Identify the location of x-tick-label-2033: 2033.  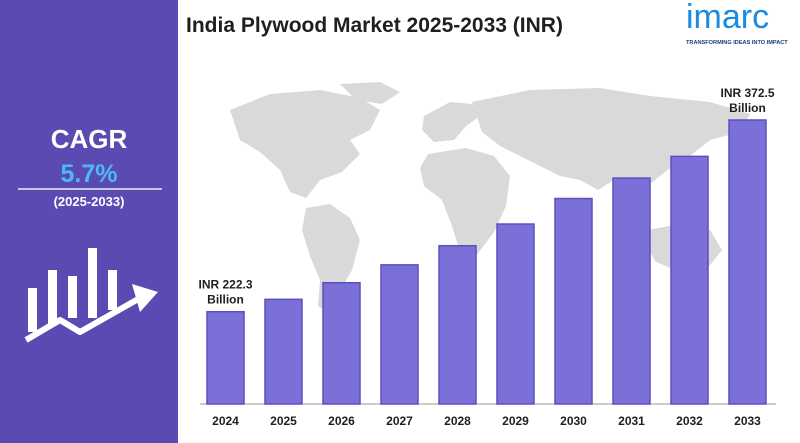
(747, 421).